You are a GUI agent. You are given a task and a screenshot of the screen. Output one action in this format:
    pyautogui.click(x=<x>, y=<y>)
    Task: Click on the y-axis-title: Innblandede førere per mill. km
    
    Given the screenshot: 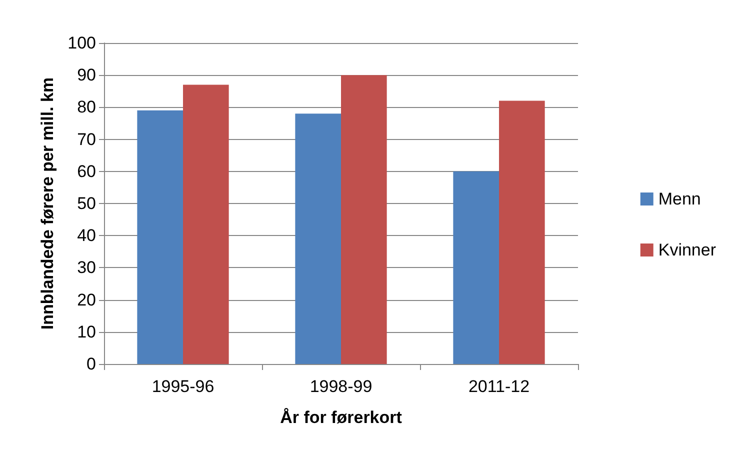 What is the action you would take?
    pyautogui.click(x=47, y=203)
    